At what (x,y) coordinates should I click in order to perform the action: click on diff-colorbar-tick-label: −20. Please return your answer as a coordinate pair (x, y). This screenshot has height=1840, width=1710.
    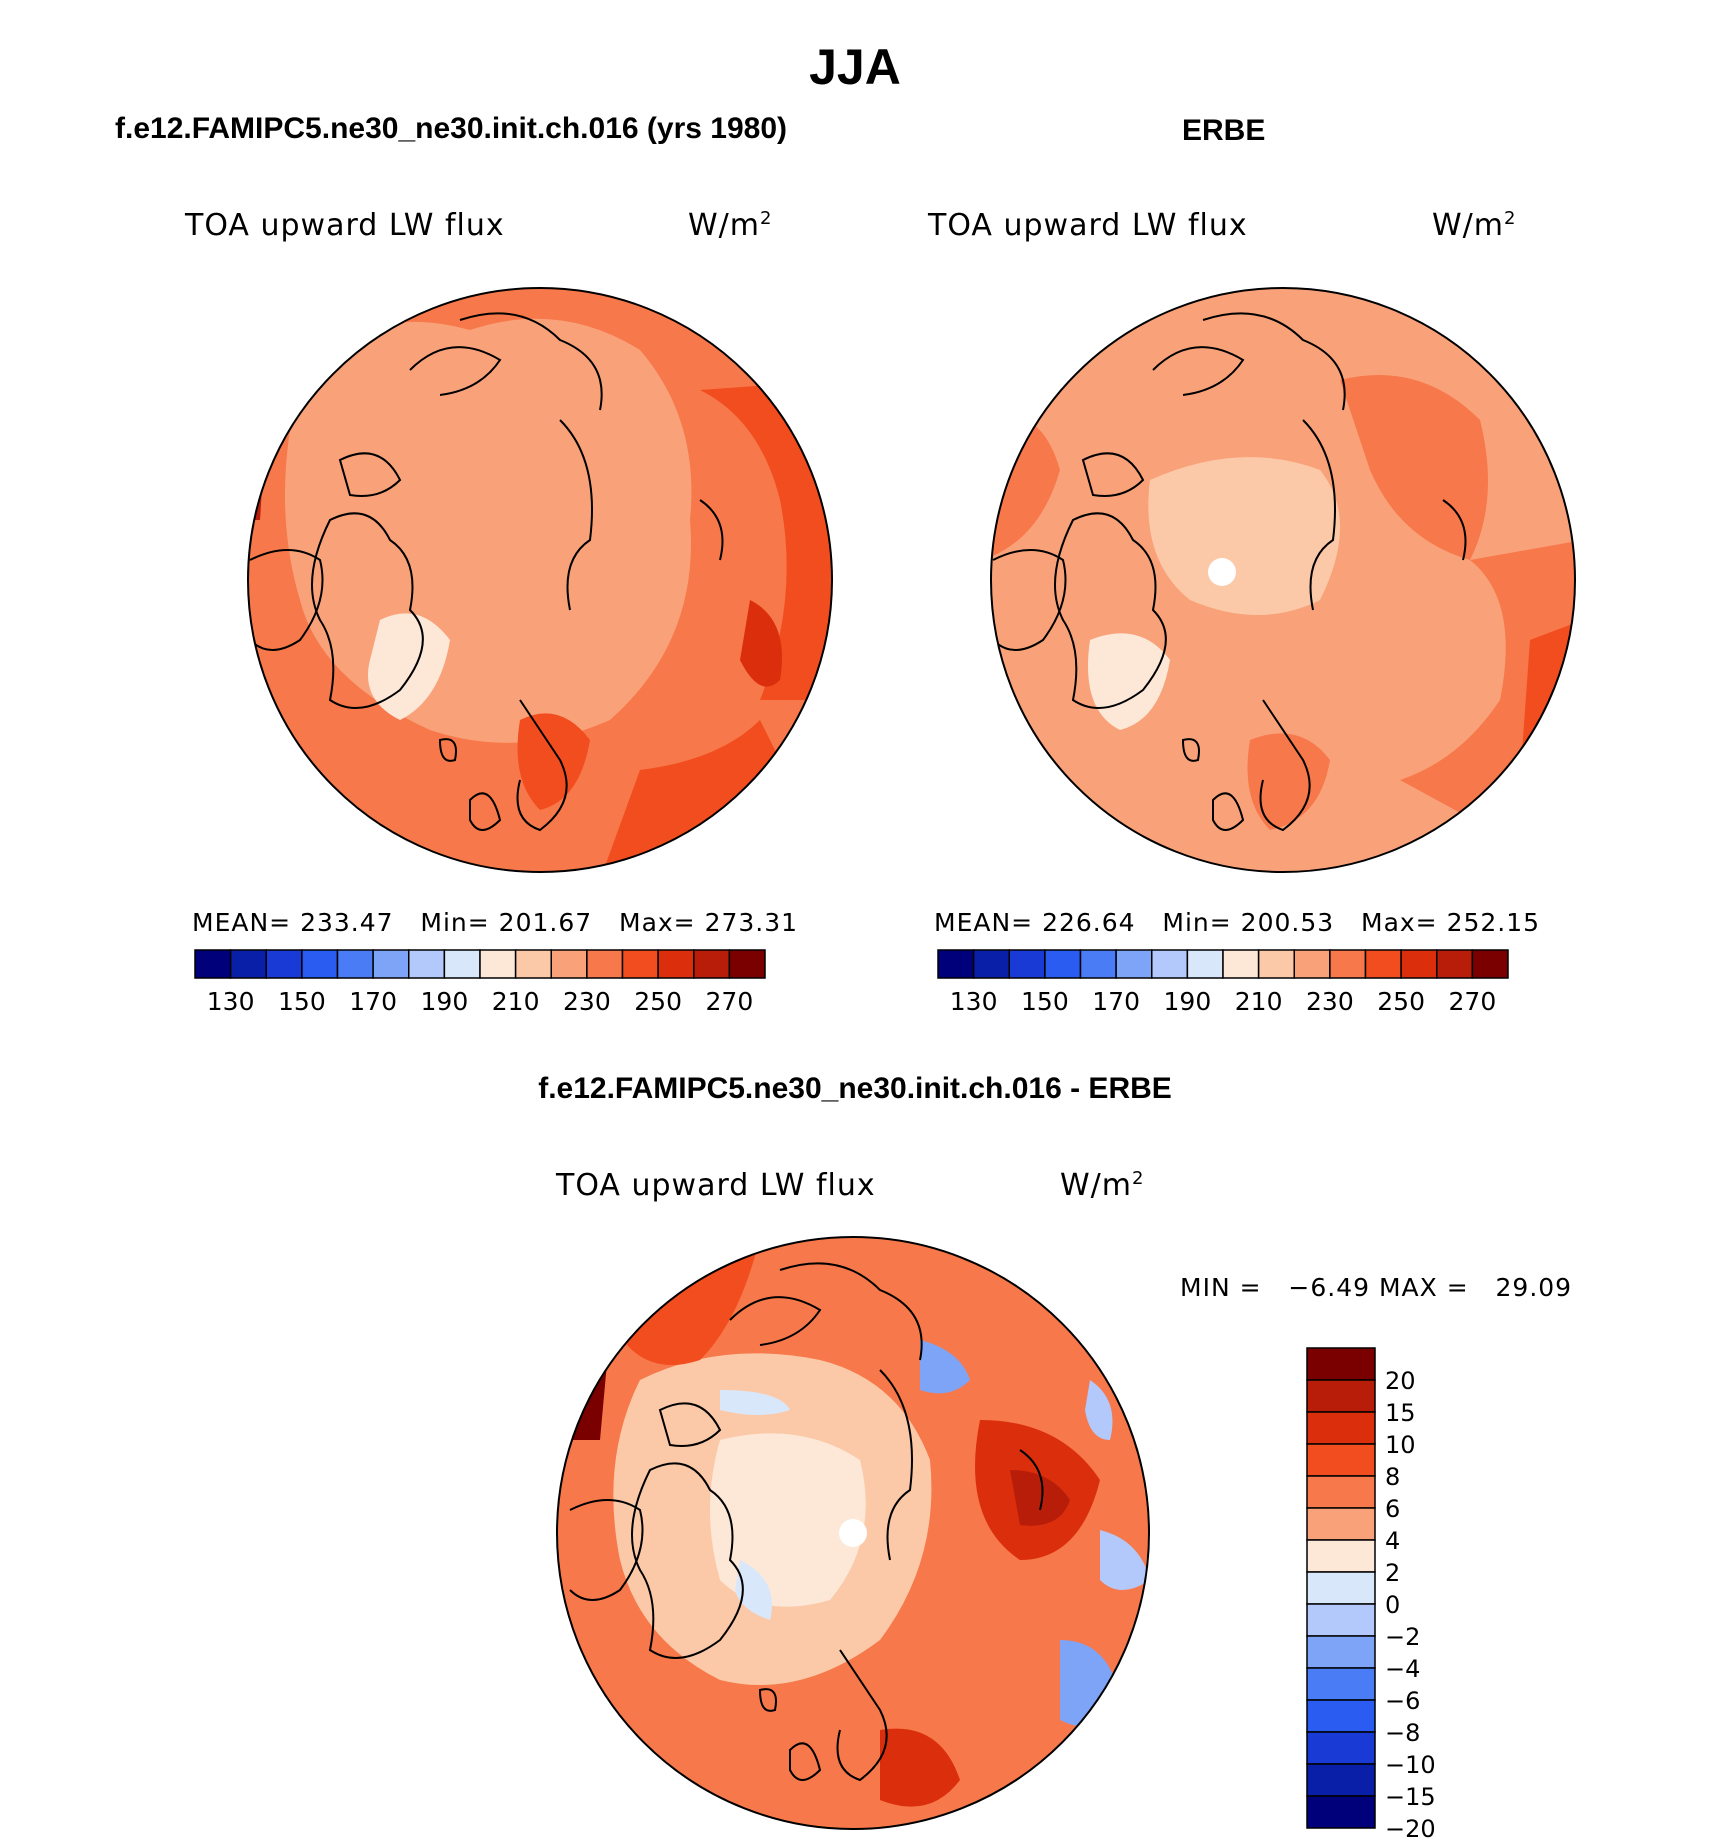
    Looking at the image, I should click on (1410, 1827).